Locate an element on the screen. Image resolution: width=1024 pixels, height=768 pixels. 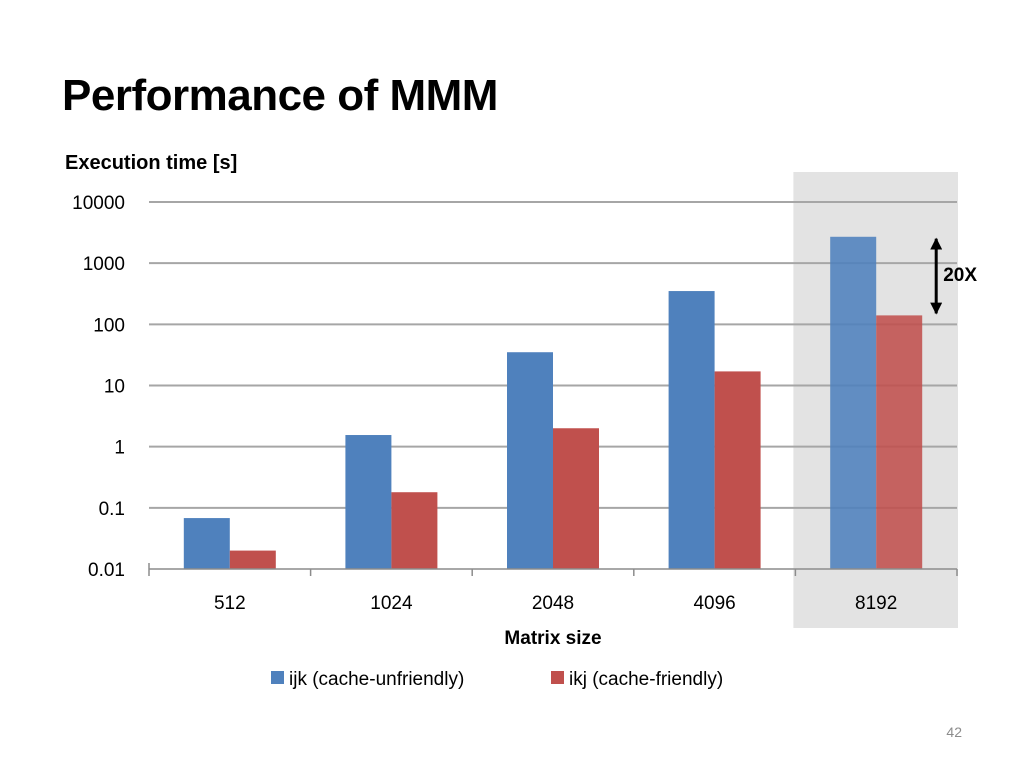
x-tick-label: 1024 is located at coordinates (391, 603).